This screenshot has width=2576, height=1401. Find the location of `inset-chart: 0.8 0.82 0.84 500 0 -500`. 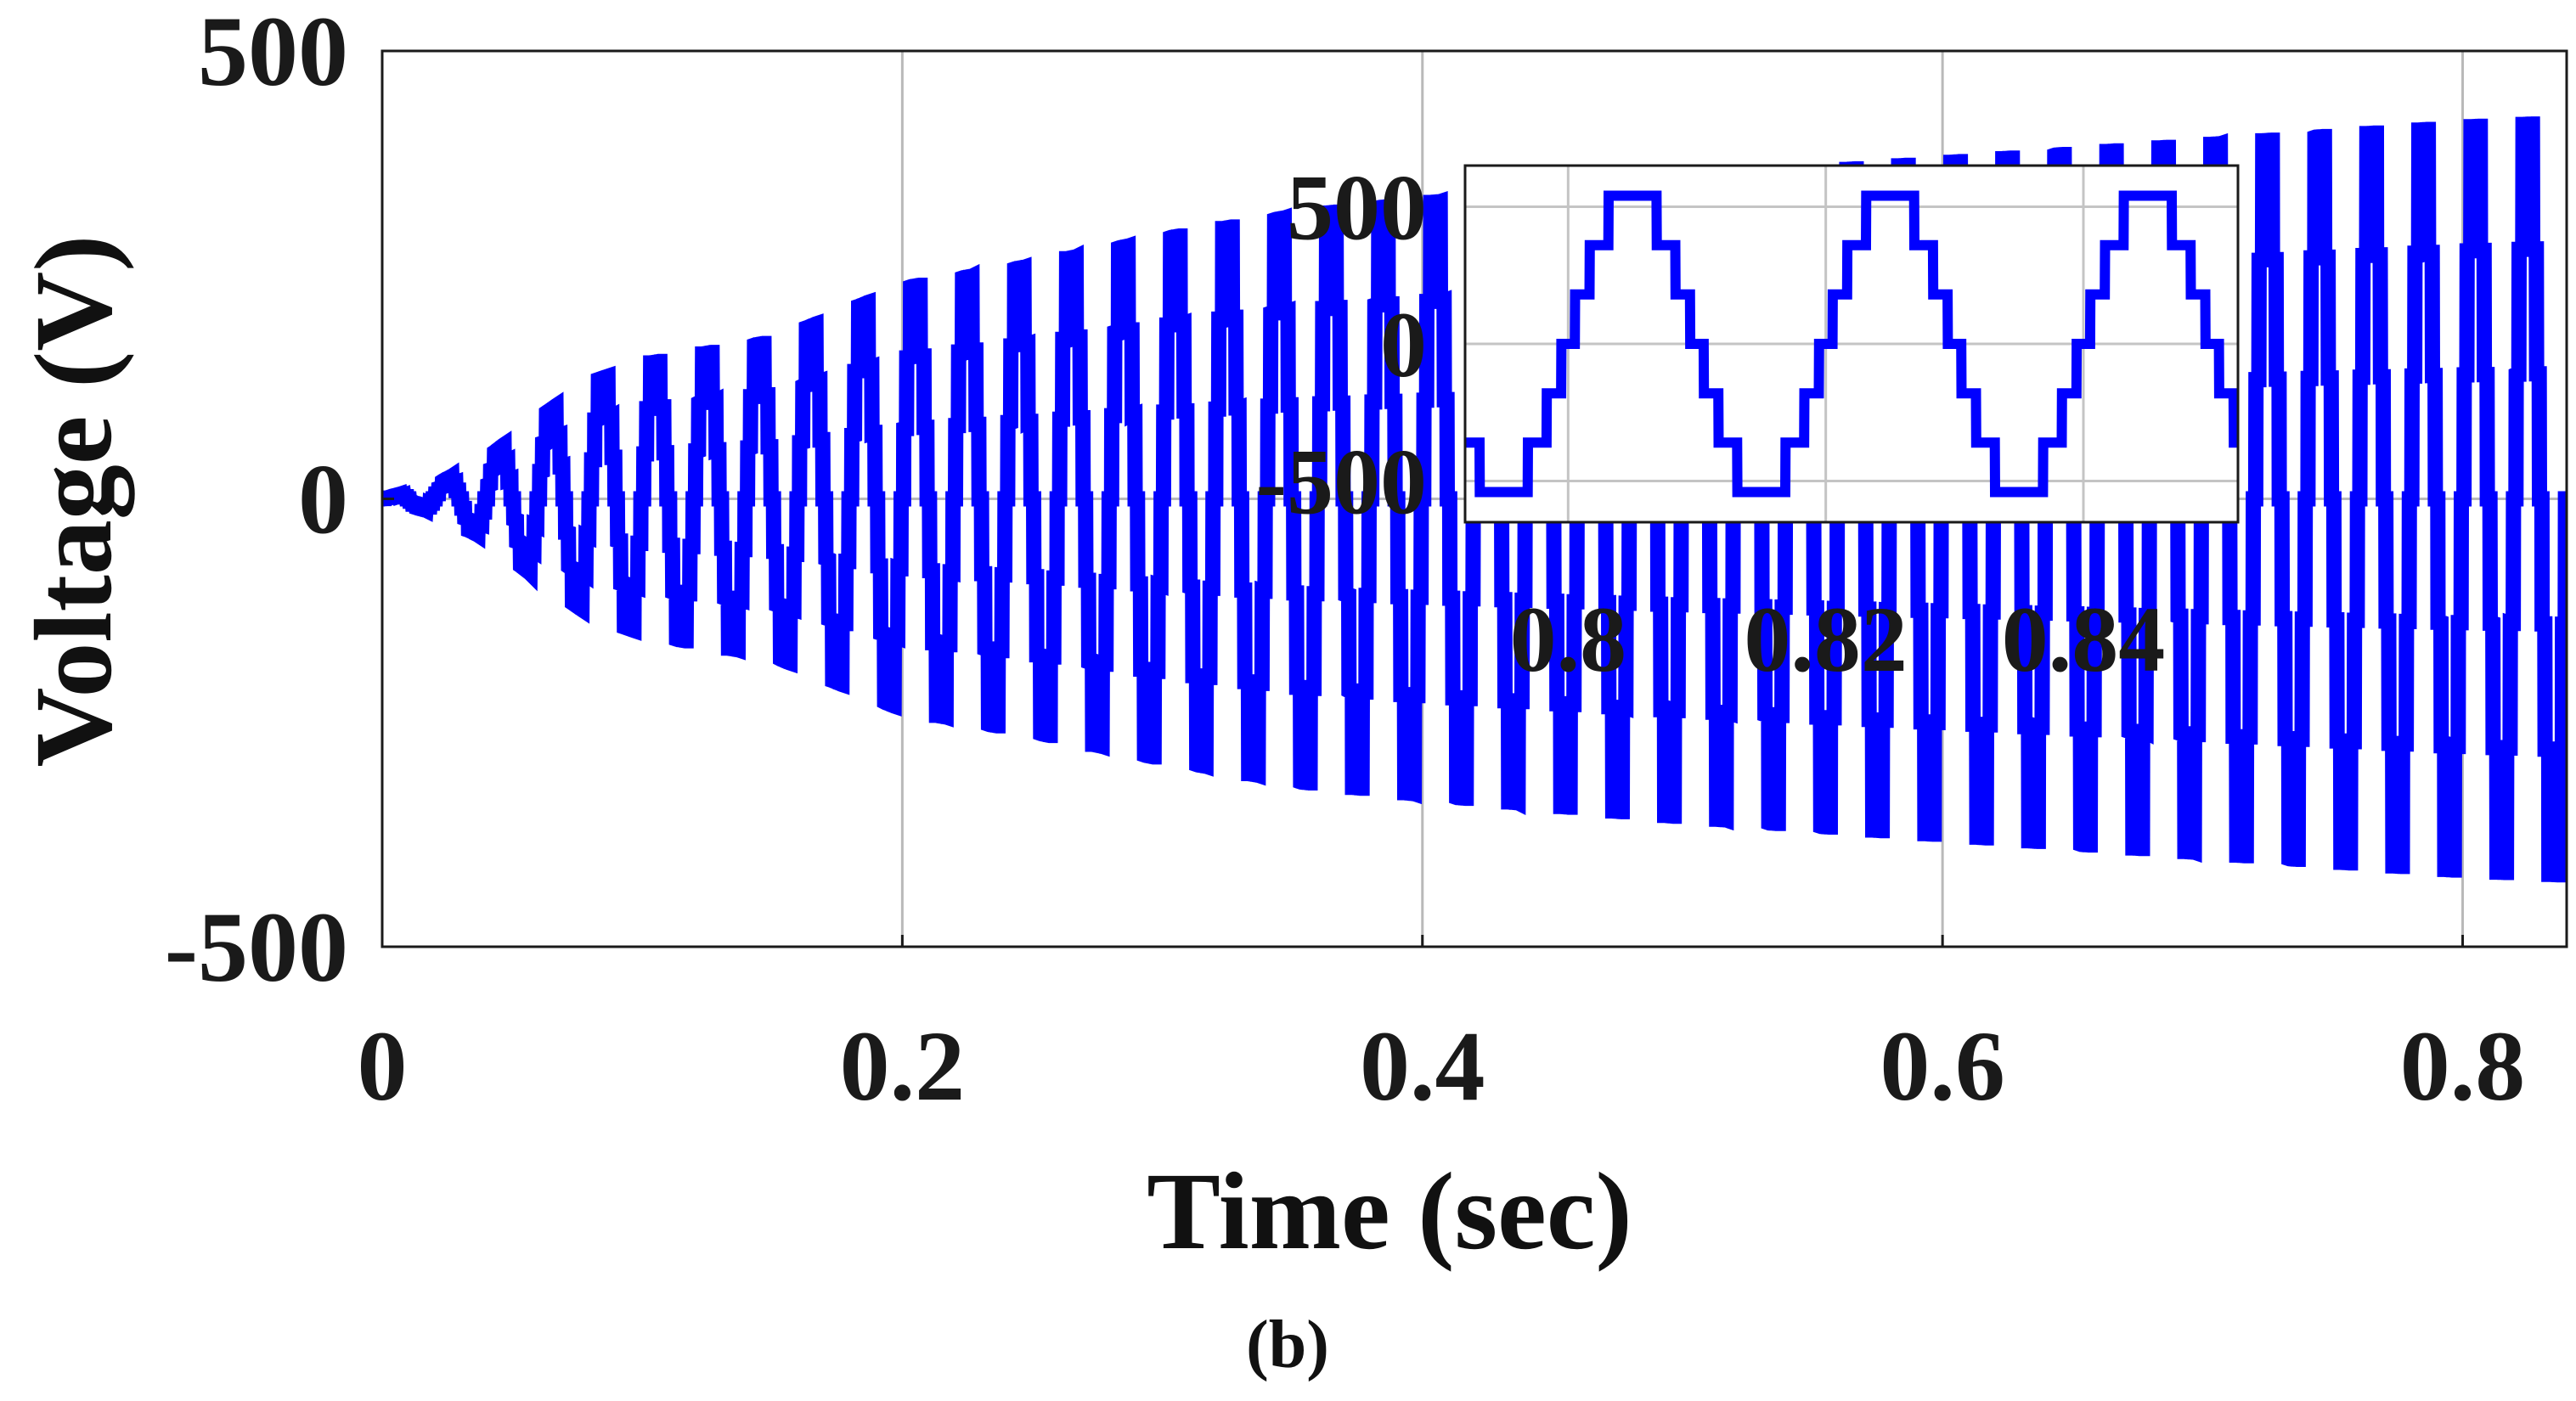

inset-chart: 0.8 0.82 0.84 500 0 -500 is located at coordinates (1747, 423).